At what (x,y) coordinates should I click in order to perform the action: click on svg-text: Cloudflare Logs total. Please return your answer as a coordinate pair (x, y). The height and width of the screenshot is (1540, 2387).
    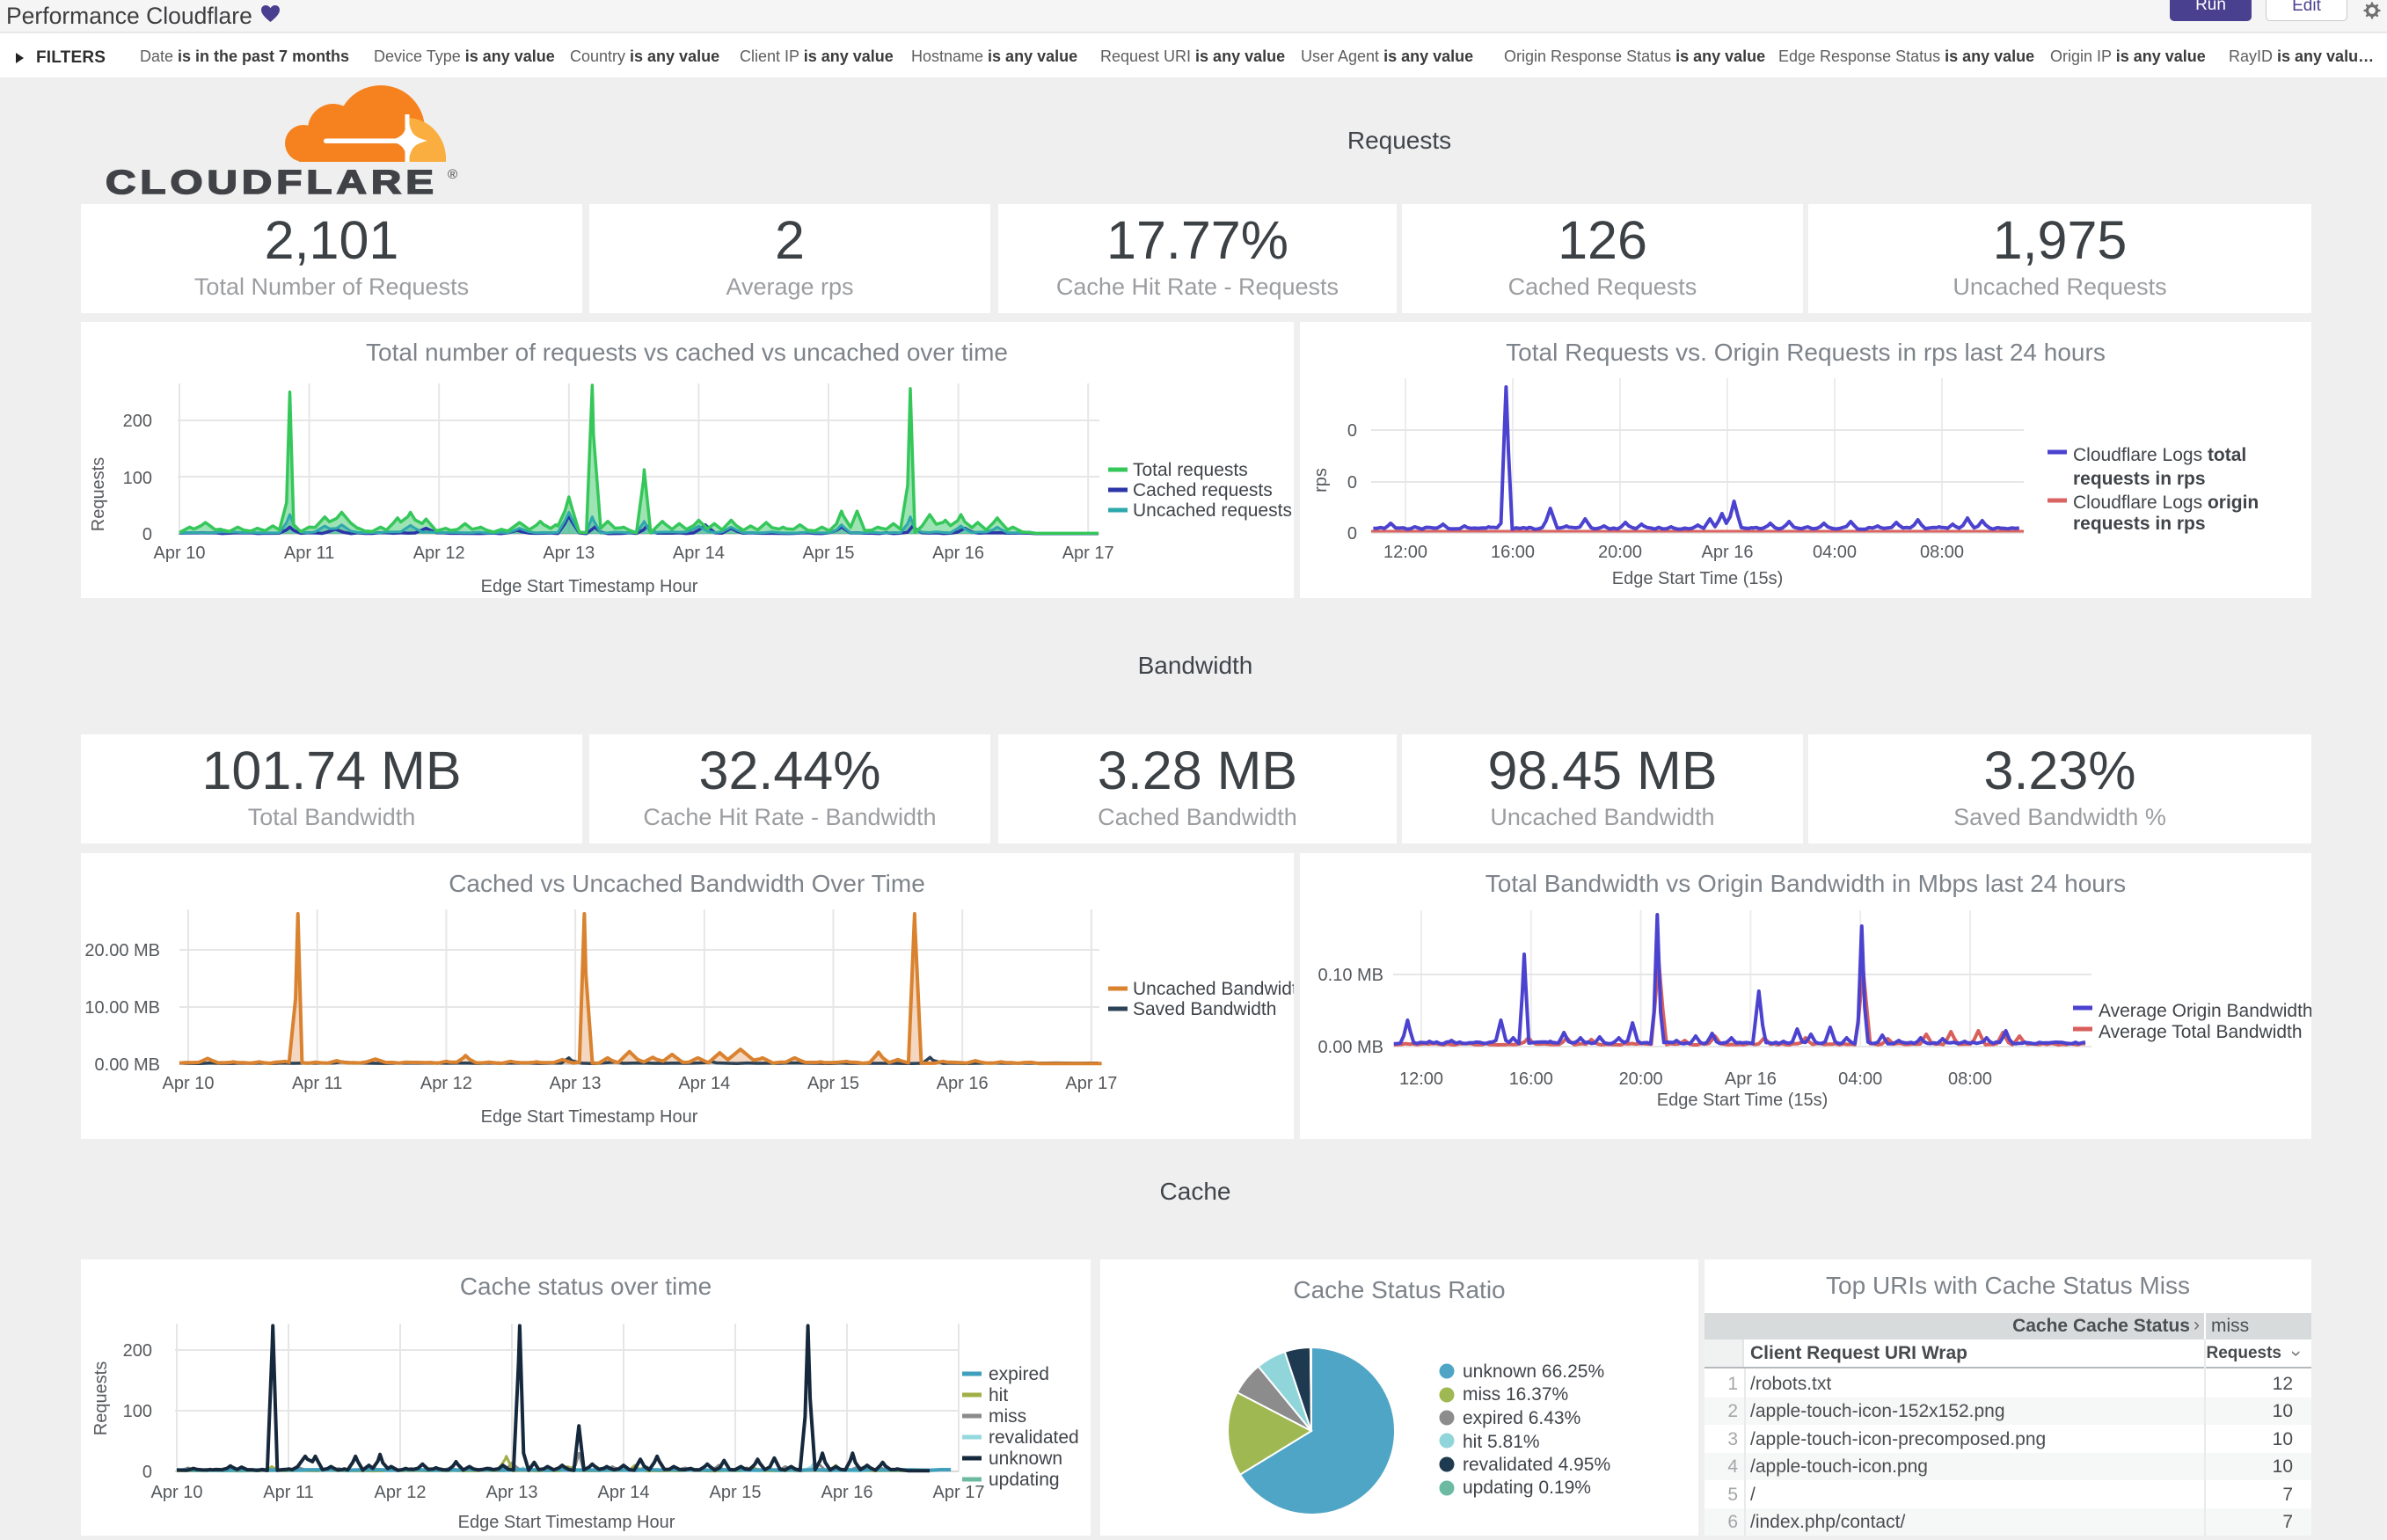
    Looking at the image, I should click on (2159, 455).